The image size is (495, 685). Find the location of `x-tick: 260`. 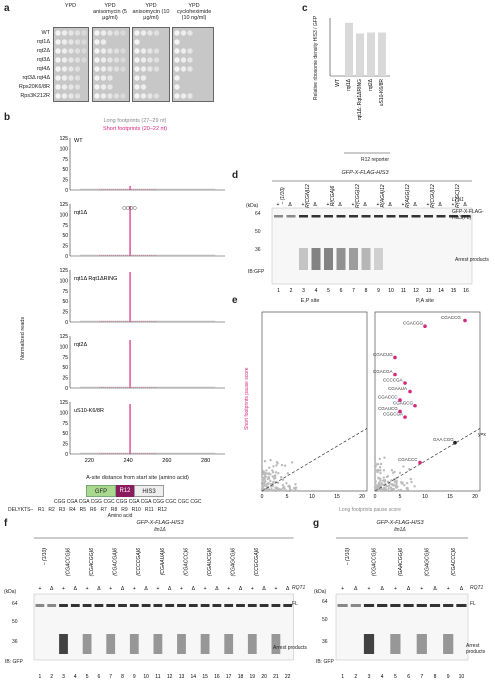

x-tick: 260 is located at coordinates (166, 461).